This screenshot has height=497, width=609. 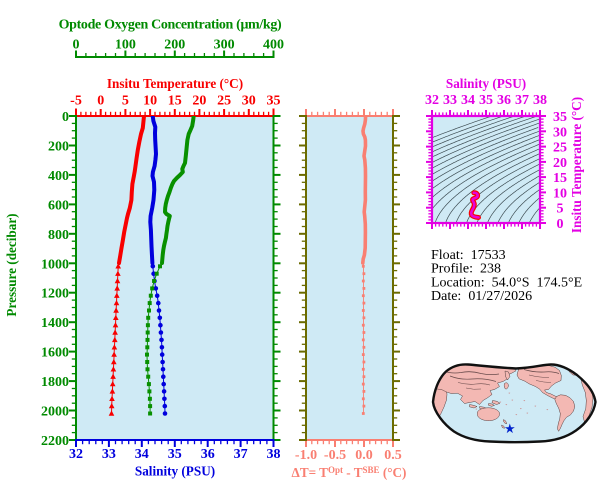 What do you see at coordinates (55, 441) in the screenshot?
I see `svg-text: 2200` at bounding box center [55, 441].